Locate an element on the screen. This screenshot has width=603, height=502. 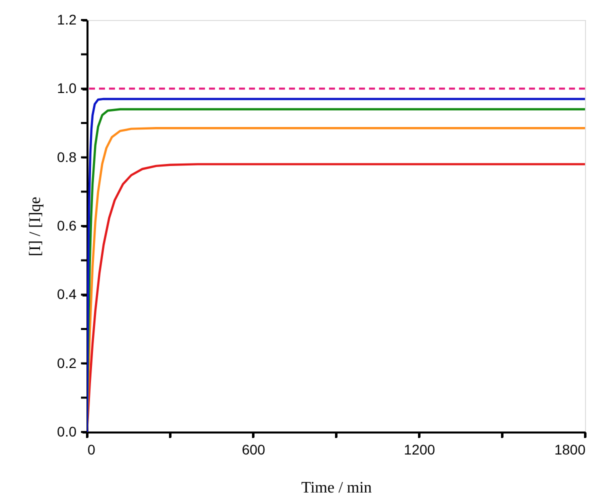
y-tick-label: 0.8 is located at coordinates (67, 156).